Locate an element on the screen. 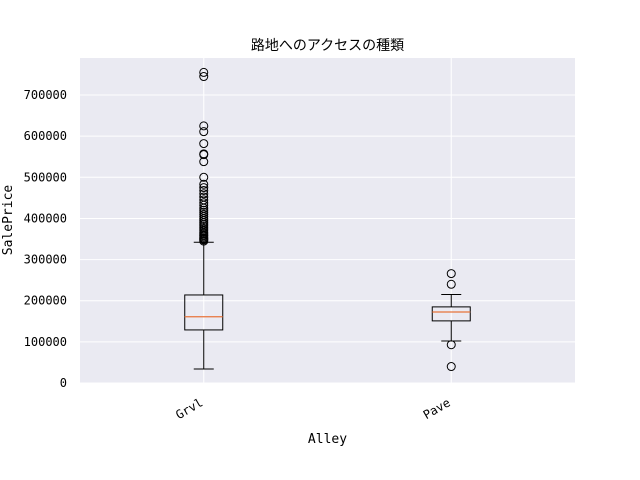  y-tick-label: 300000 is located at coordinates (45, 260).